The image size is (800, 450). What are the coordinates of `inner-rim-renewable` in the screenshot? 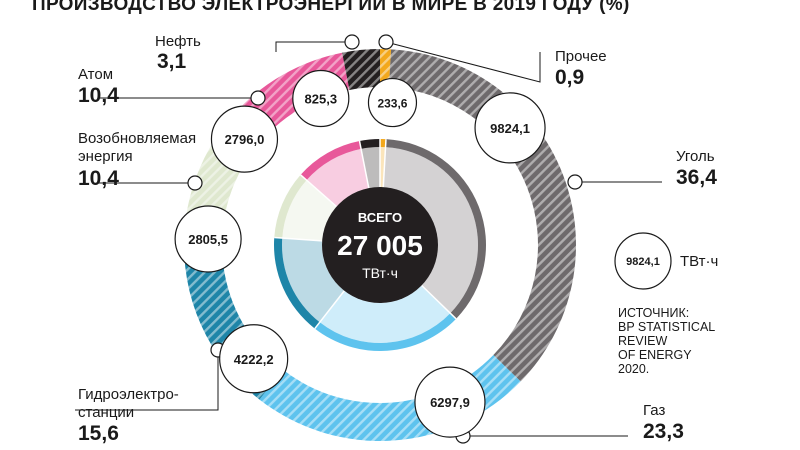 It's located at (290, 206).